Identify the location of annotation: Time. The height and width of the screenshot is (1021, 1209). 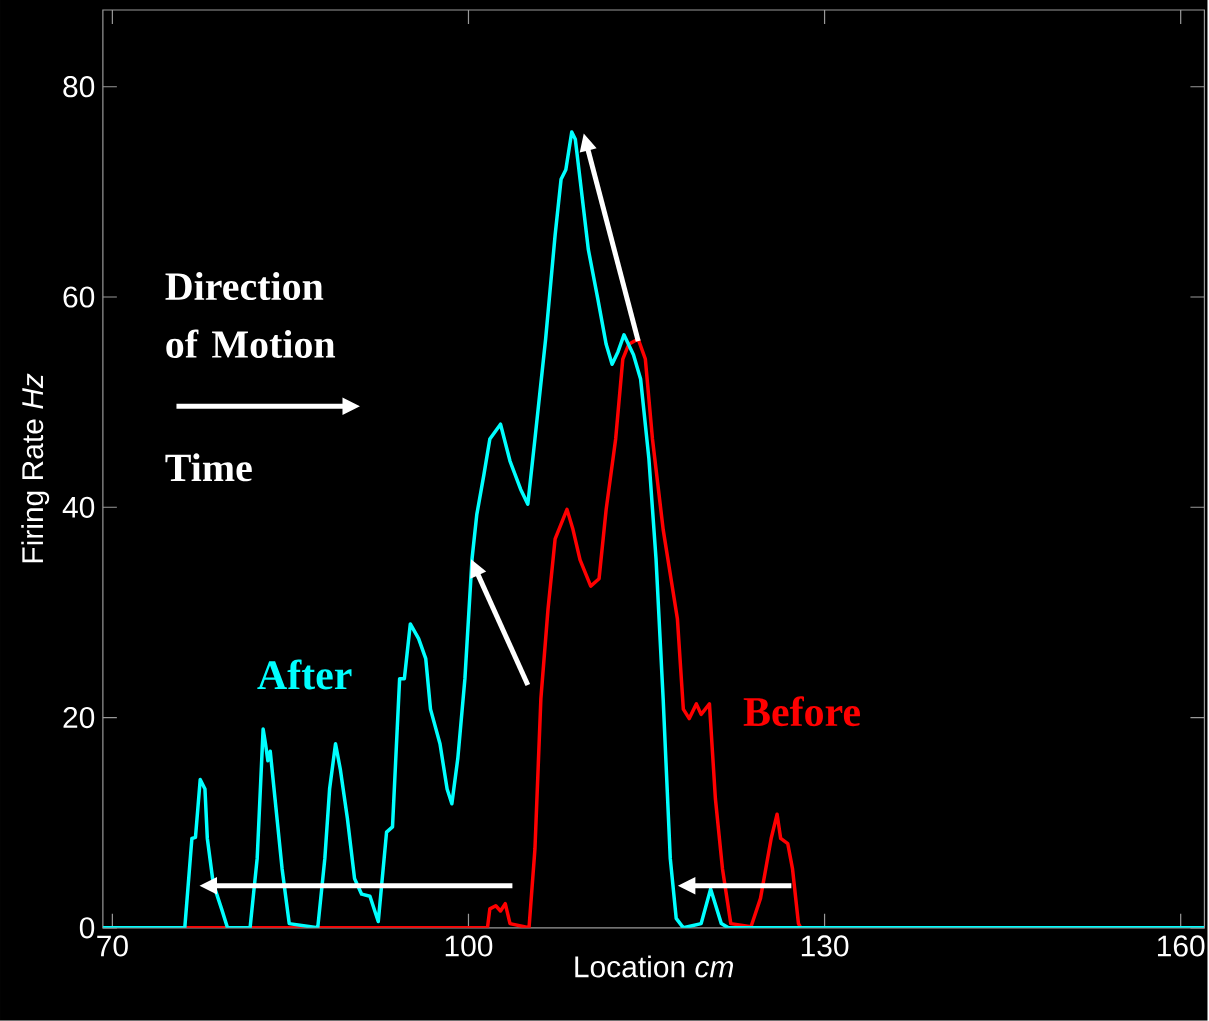
(208, 467).